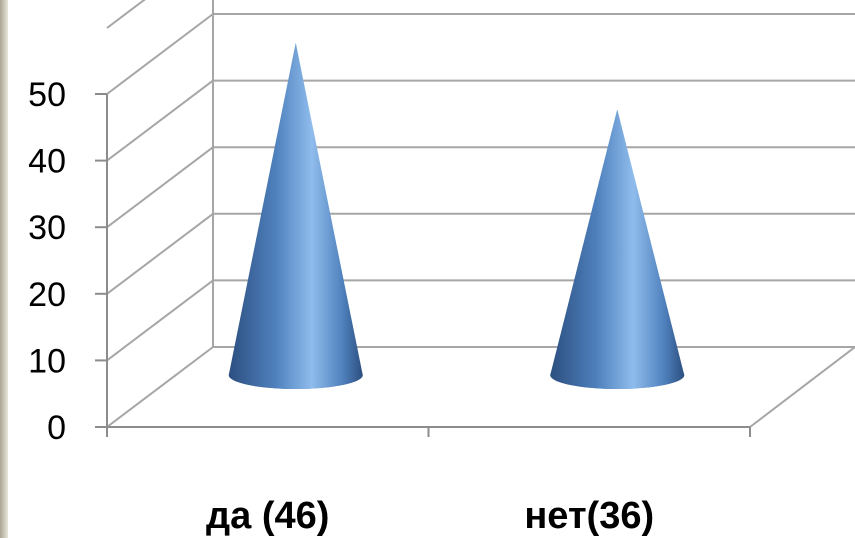 Image resolution: width=855 pixels, height=538 pixels. What do you see at coordinates (589, 516) in the screenshot?
I see `x-category-label: нет(36)` at bounding box center [589, 516].